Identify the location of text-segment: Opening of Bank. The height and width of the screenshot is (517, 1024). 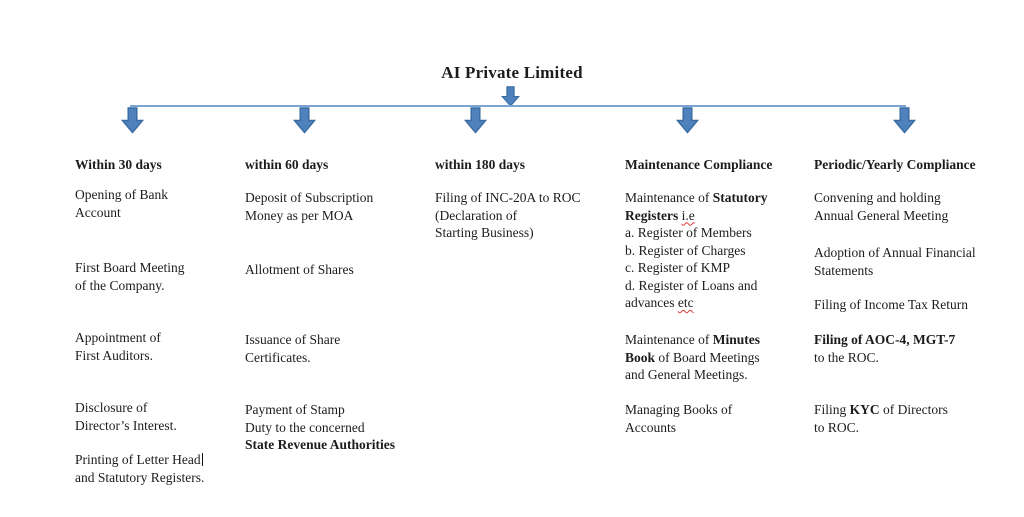
(121, 194).